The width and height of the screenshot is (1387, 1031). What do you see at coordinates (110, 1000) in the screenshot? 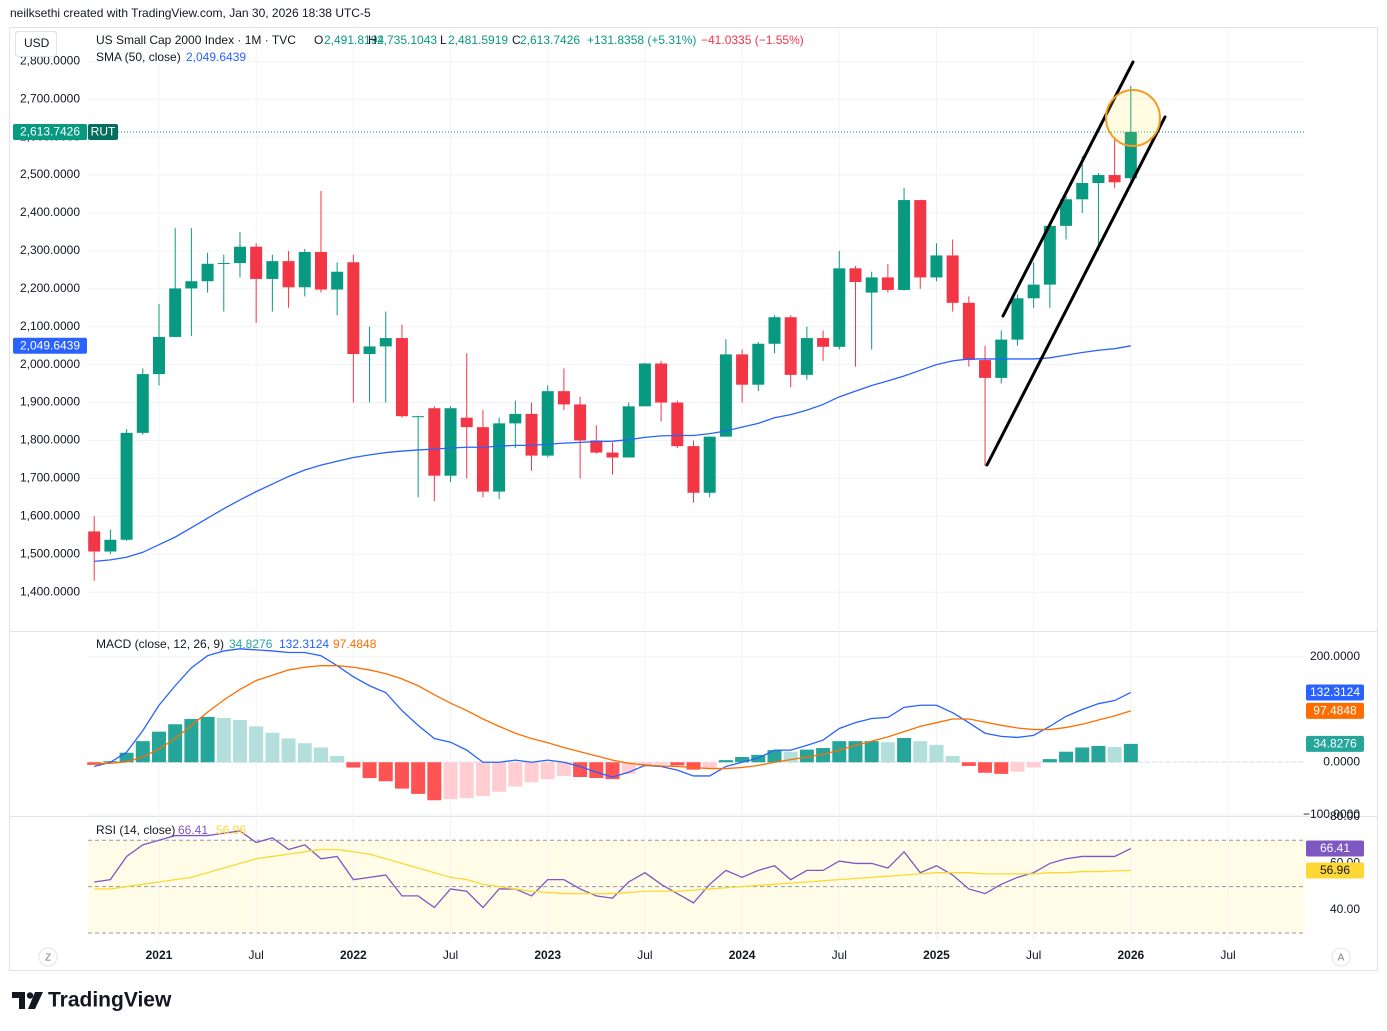
I see `logo-text: TradingView` at bounding box center [110, 1000].